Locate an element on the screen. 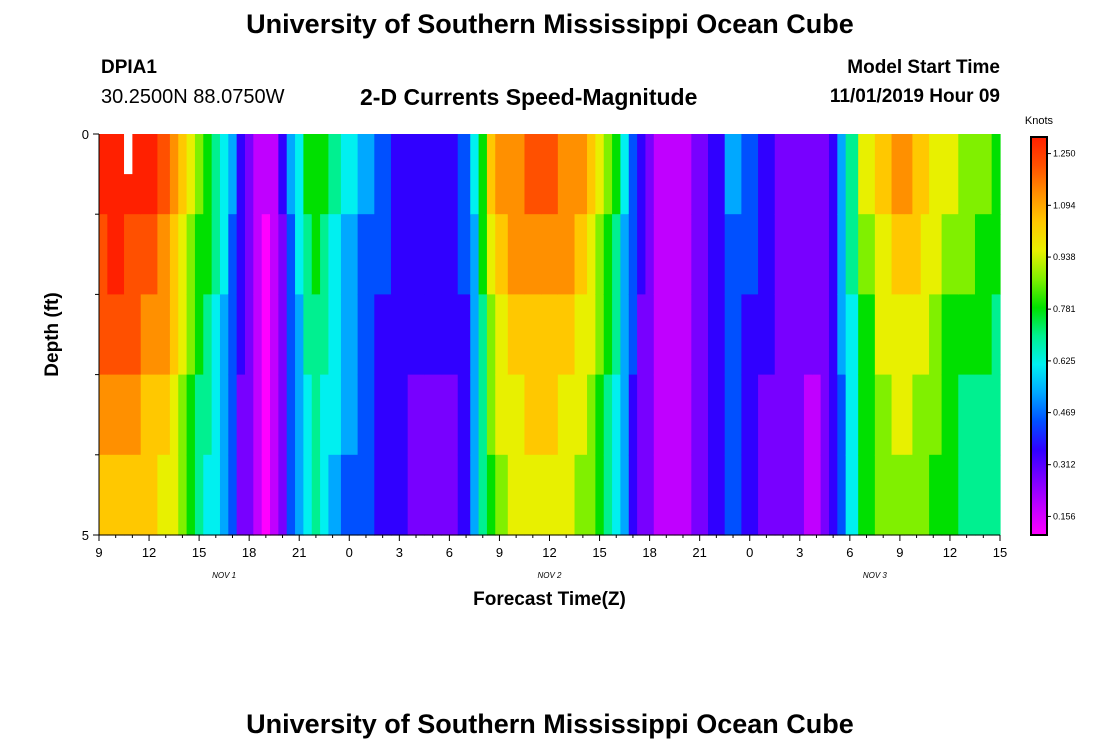 This screenshot has width=1100, height=750. colorbar-tick-label: 0.625 is located at coordinates (1064, 361).